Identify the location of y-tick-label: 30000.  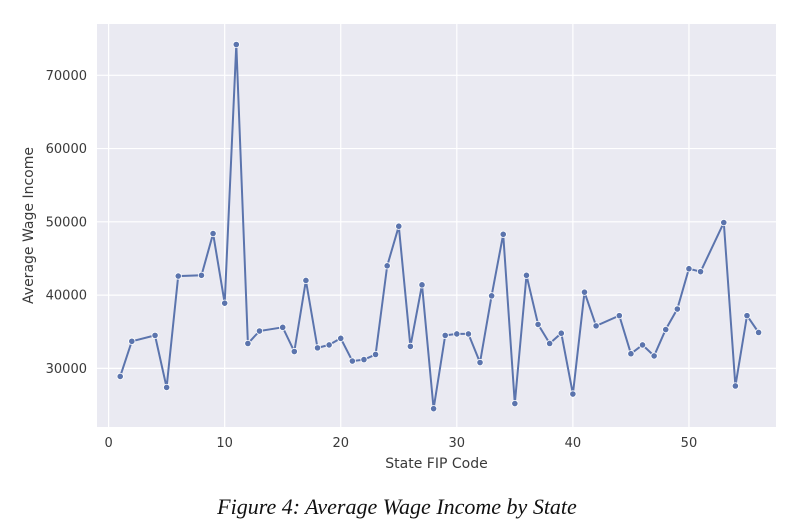
(66, 369).